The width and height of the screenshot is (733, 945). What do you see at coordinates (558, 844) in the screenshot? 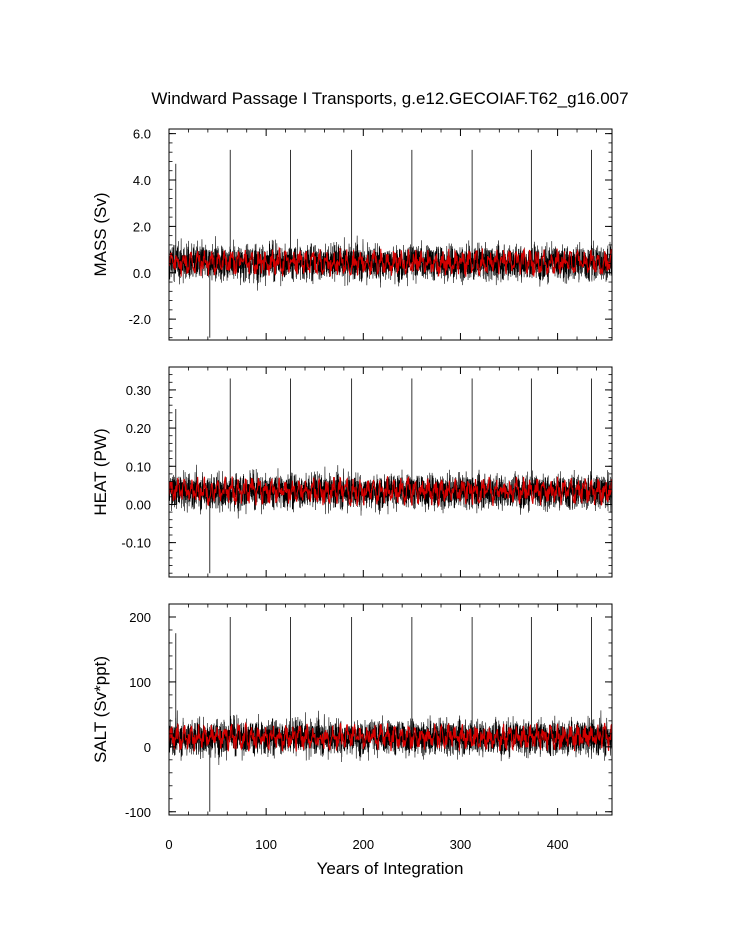
I see `x-tick-label: 400` at bounding box center [558, 844].